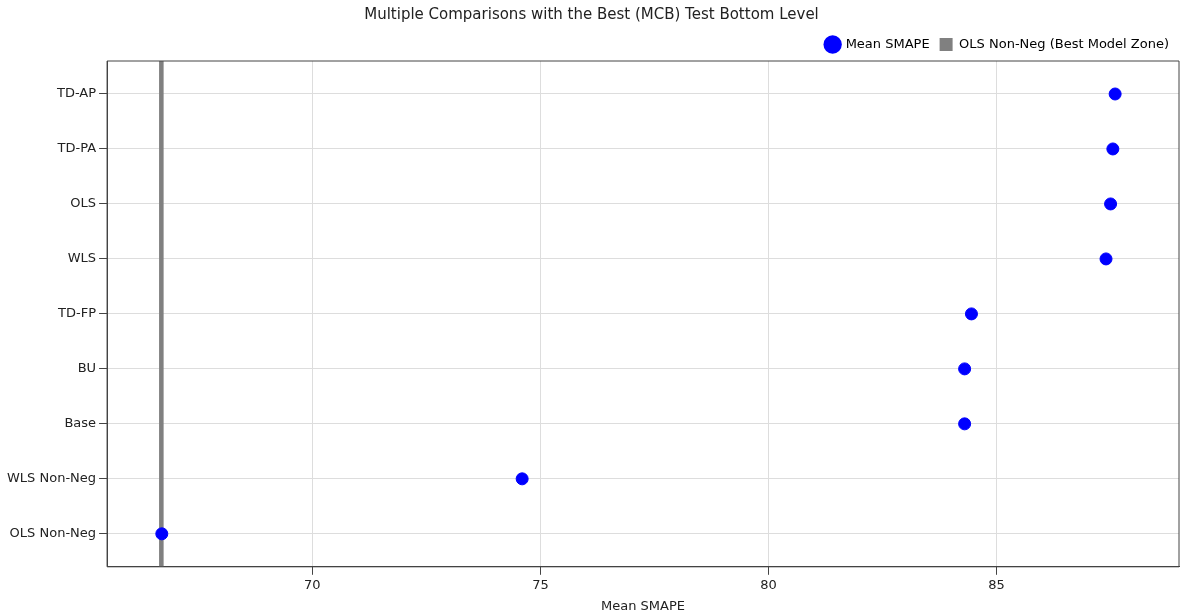 This screenshot has height=616, width=1187. I want to click on x-axis-title: Mean SMAPE, so click(643, 605).